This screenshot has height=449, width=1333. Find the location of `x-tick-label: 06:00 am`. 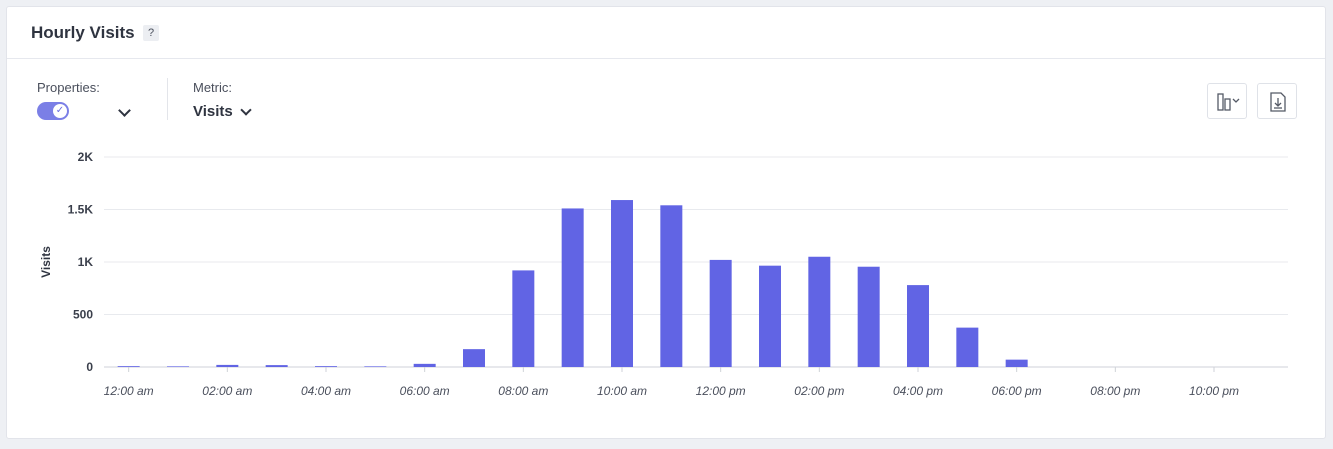

x-tick-label: 06:00 am is located at coordinates (425, 391).